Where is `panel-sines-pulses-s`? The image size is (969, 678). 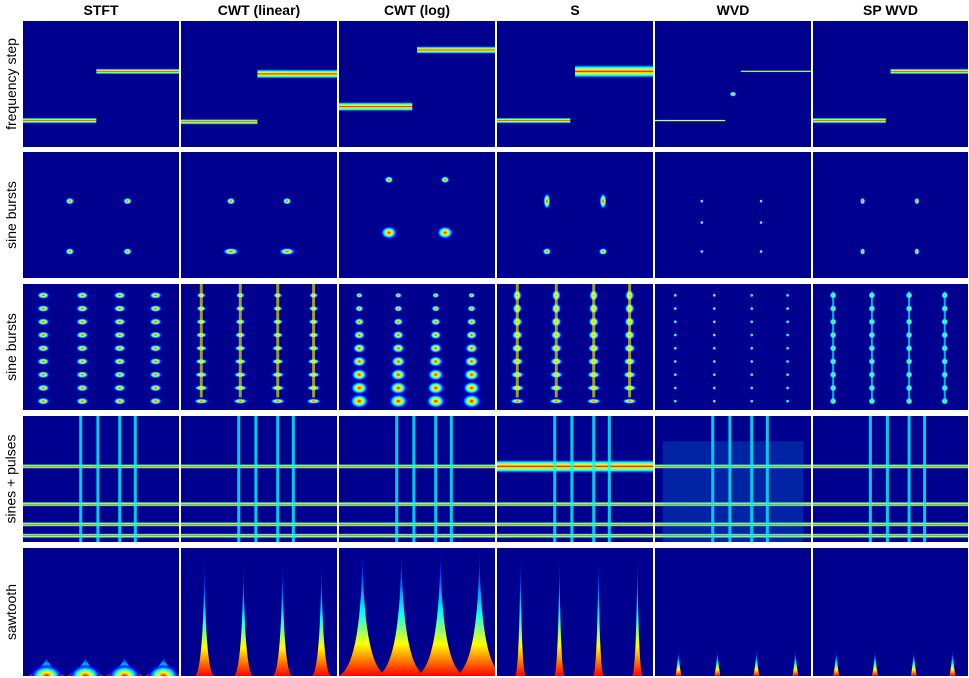
panel-sines-pulses-s is located at coordinates (575, 479).